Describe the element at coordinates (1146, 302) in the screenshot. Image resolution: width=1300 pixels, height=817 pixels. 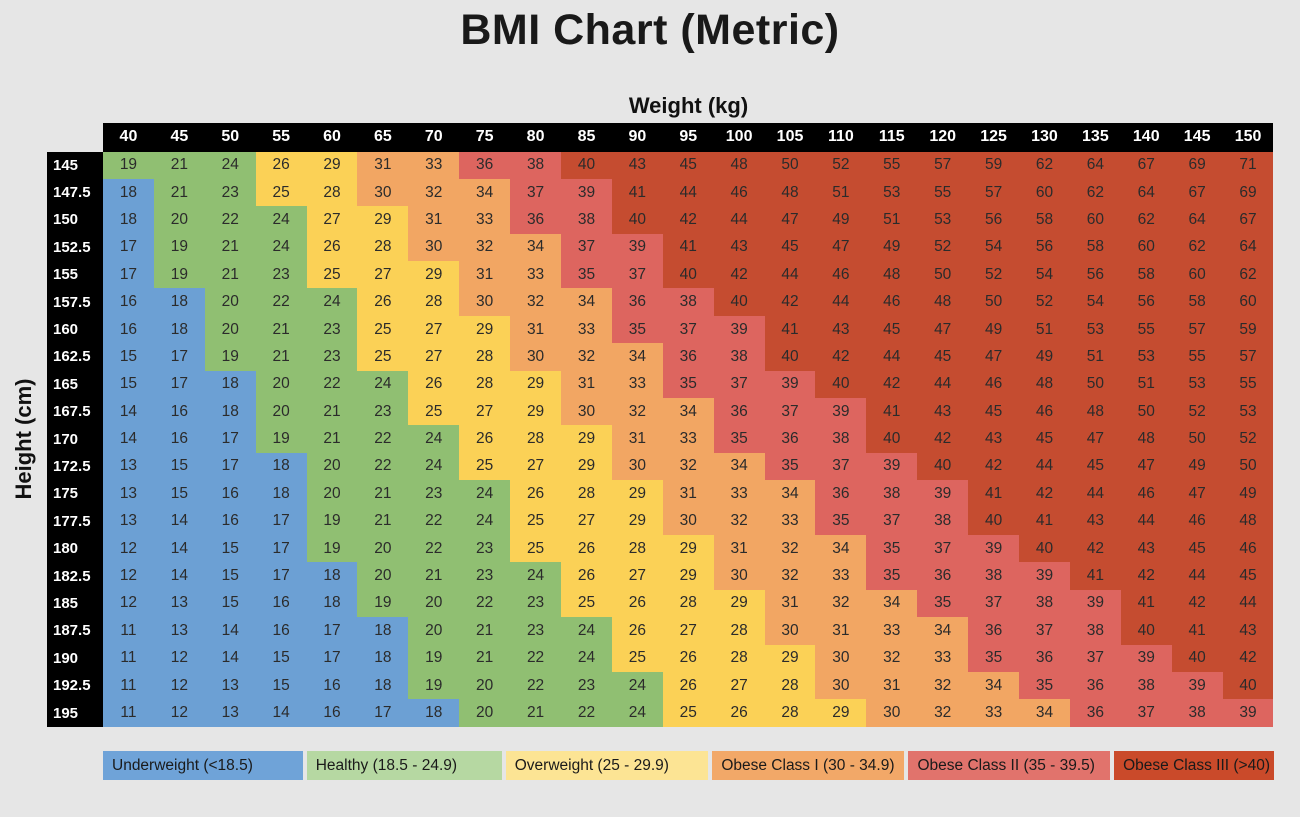
I see `bmi-cell: 56` at that location.